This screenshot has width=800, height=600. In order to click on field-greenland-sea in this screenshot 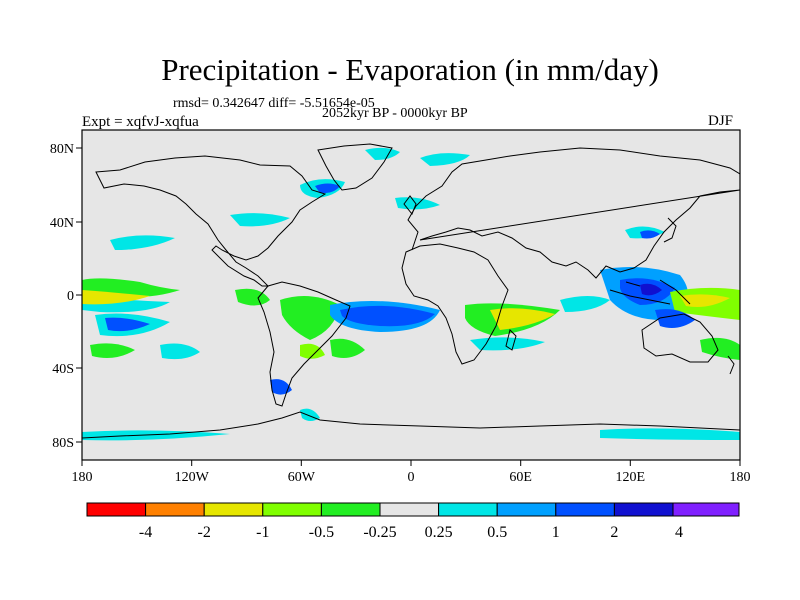, I will do `click(382, 153)`.